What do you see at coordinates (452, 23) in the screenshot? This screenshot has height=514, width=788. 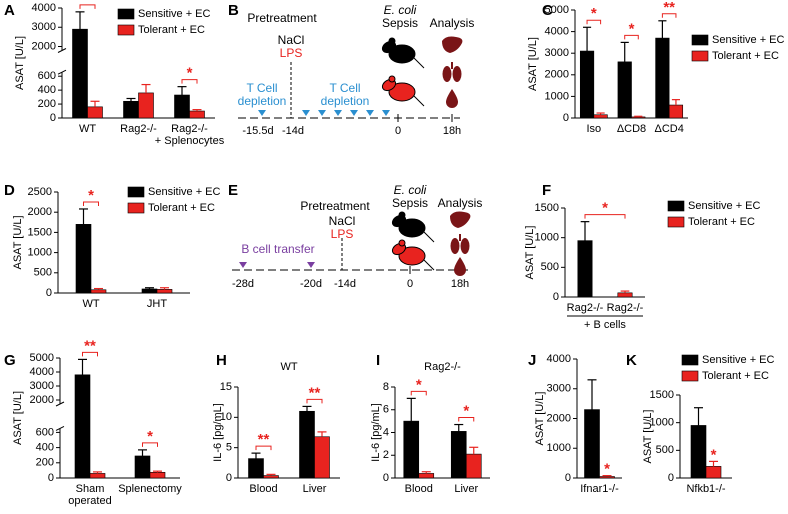 I see `analysis-label: Analysis` at bounding box center [452, 23].